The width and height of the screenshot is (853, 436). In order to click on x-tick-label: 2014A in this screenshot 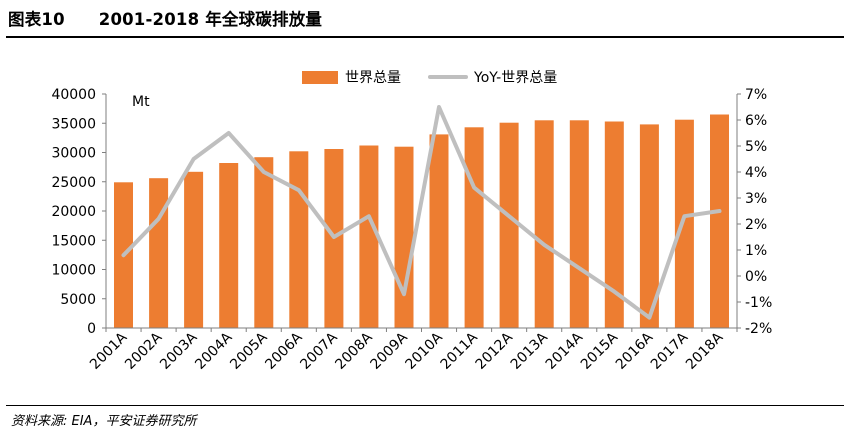, I will do `click(565, 351)`.